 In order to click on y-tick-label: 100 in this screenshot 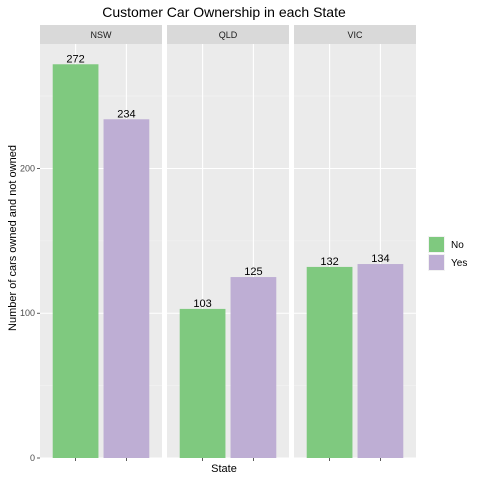, I will do `click(27, 313)`.